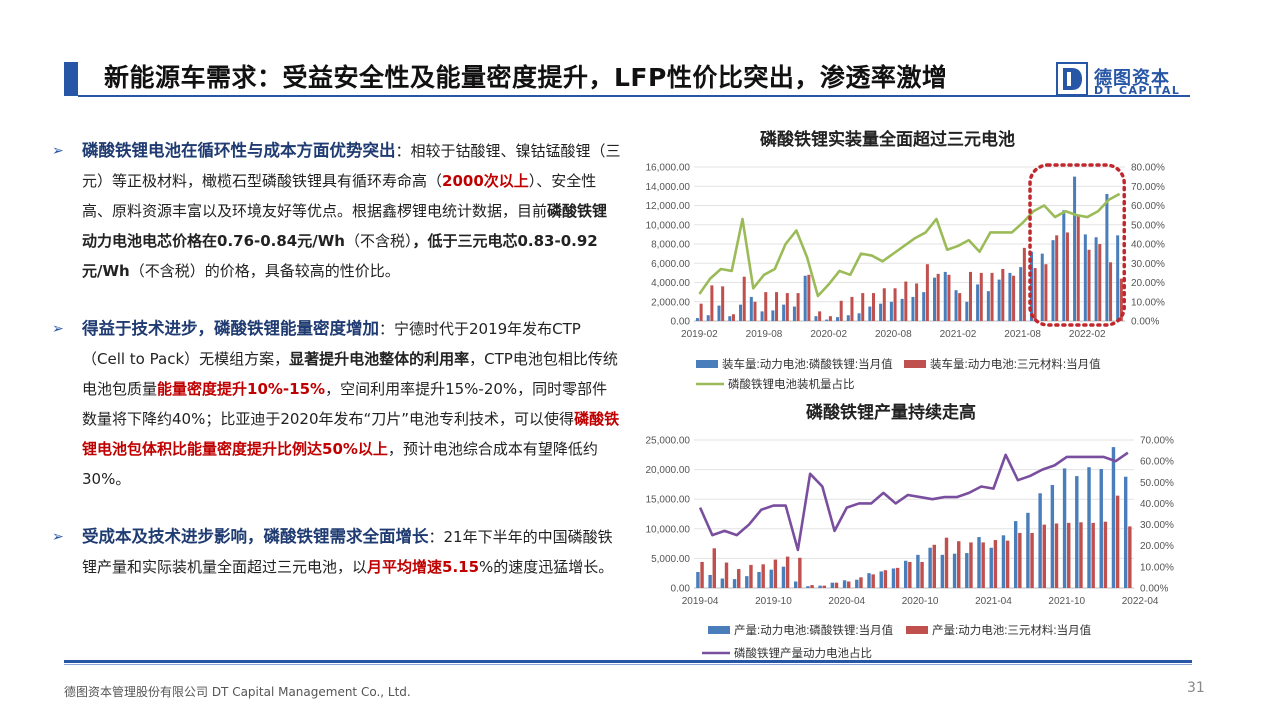  What do you see at coordinates (803, 653) in the screenshot?
I see `legend-label: 磷酸铁锂产量动力电池占比` at bounding box center [803, 653].